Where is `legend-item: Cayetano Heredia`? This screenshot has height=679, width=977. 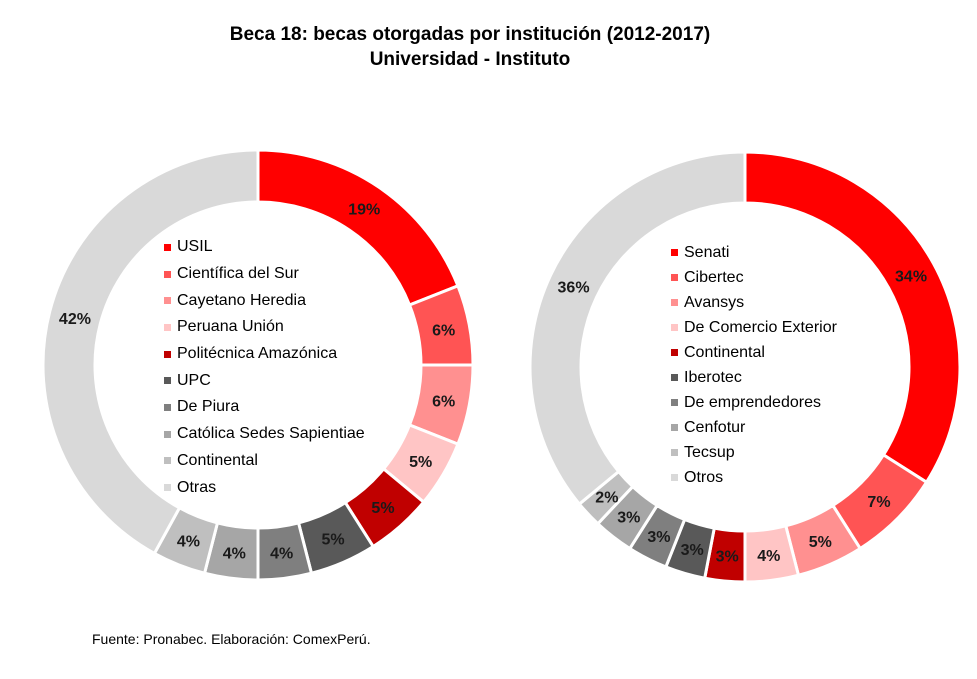
legend-item: Cayetano Heredia is located at coordinates (264, 300).